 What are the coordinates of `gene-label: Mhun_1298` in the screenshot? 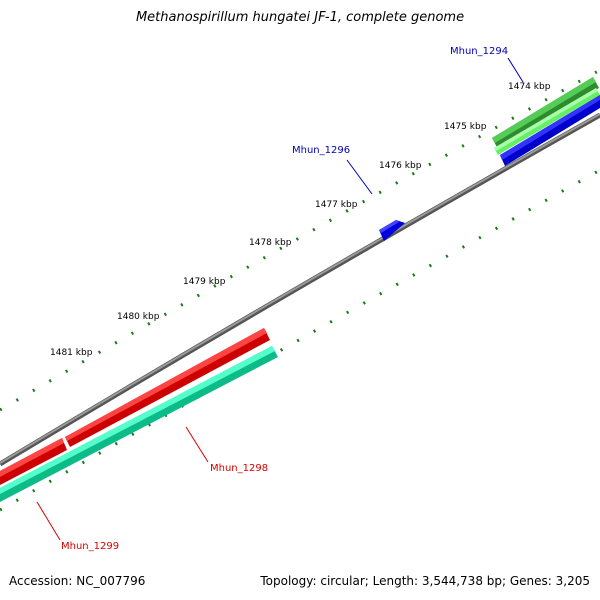 It's located at (239, 468).